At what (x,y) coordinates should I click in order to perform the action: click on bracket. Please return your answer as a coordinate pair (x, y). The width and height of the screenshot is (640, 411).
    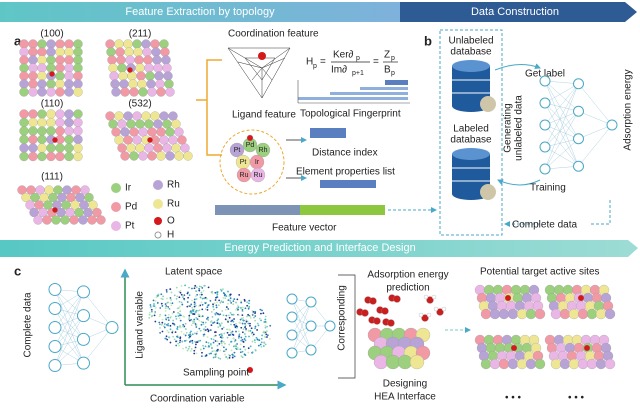
    Looking at the image, I should click on (209, 107).